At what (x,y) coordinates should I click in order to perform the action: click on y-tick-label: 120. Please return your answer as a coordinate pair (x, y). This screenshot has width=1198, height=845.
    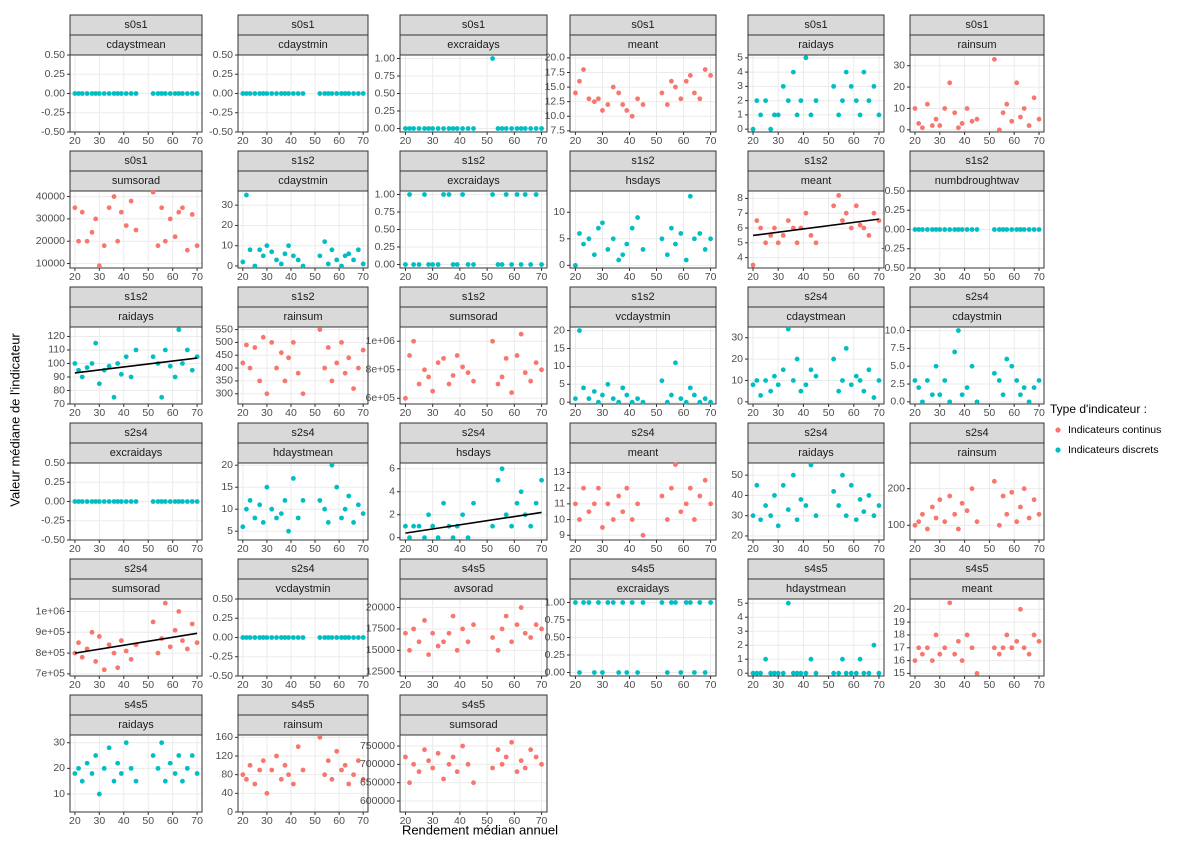
    Looking at the image, I should click on (56, 336).